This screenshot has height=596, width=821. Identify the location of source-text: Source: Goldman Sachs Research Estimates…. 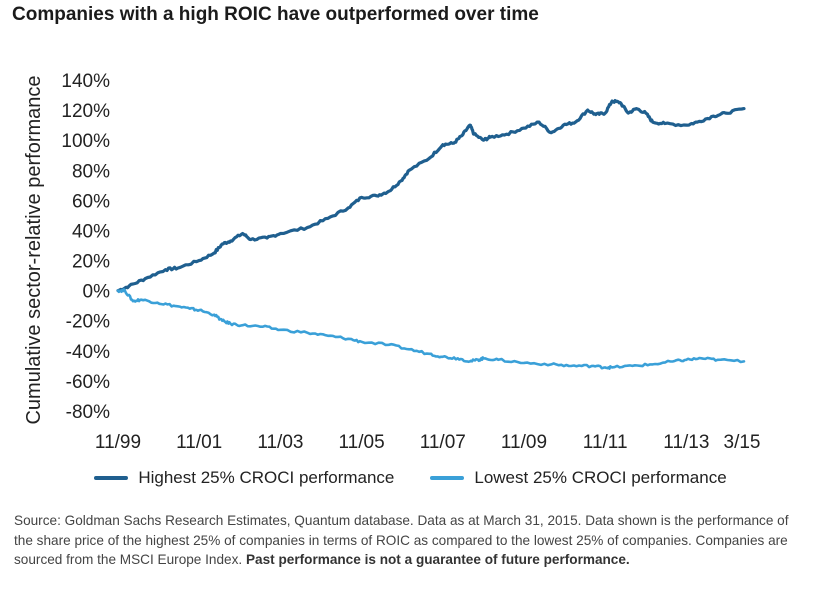
(401, 540).